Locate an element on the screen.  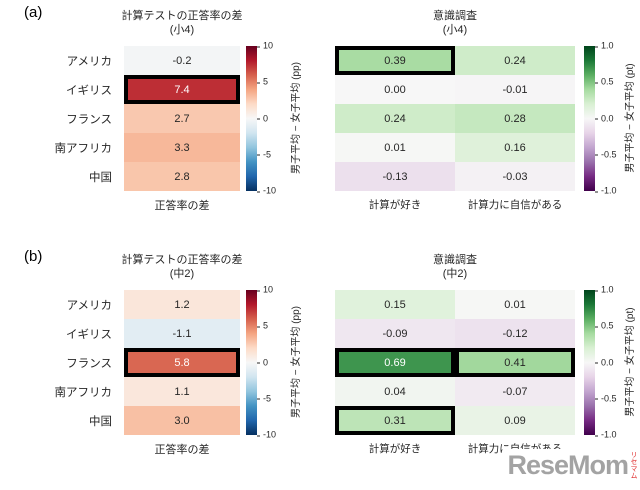
left-heatmap-title: 計算テストの正答率の差 (小4) is located at coordinates (182, 23).